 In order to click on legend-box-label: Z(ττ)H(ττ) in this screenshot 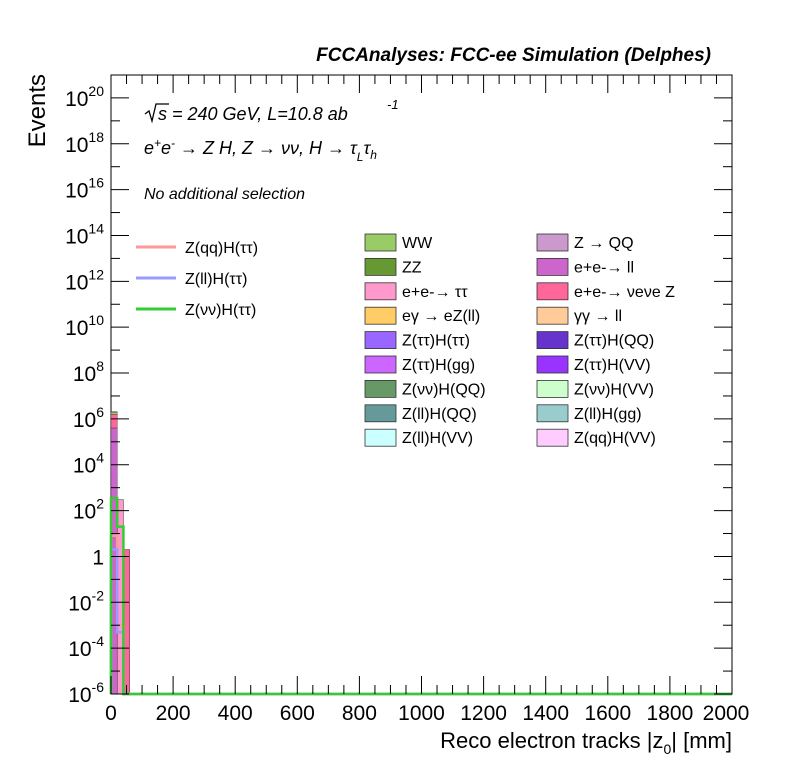, I will do `click(436, 341)`.